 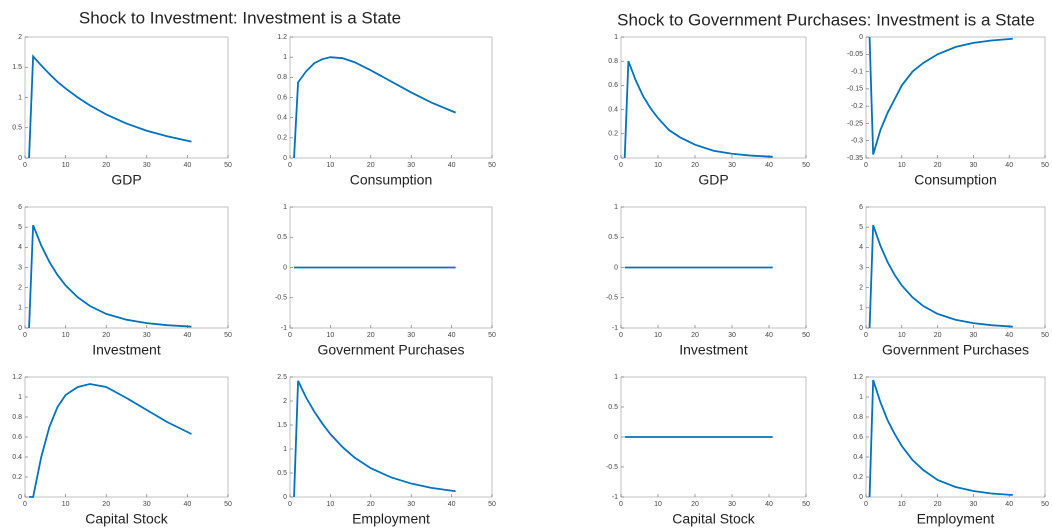 I want to click on y-tick-label: -0.15, so click(x=855, y=89).